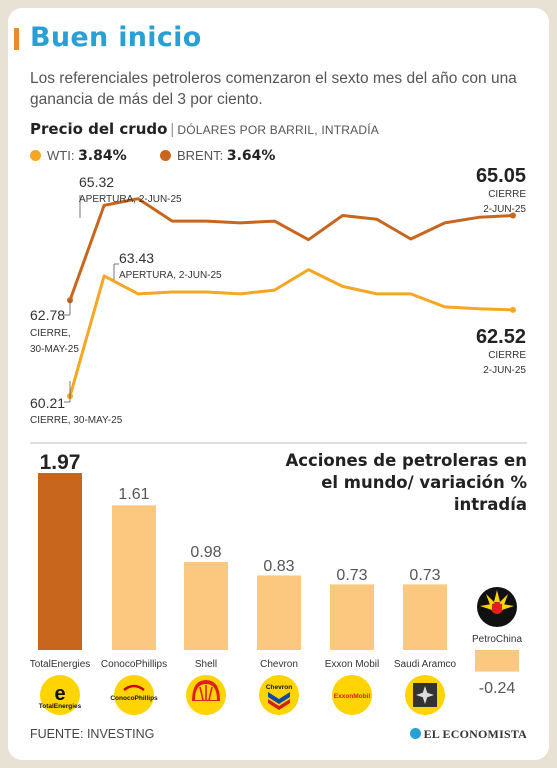 The width and height of the screenshot is (557, 768). Describe the element at coordinates (134, 664) in the screenshot. I see `company-conoco: ConocoPhillips` at that location.